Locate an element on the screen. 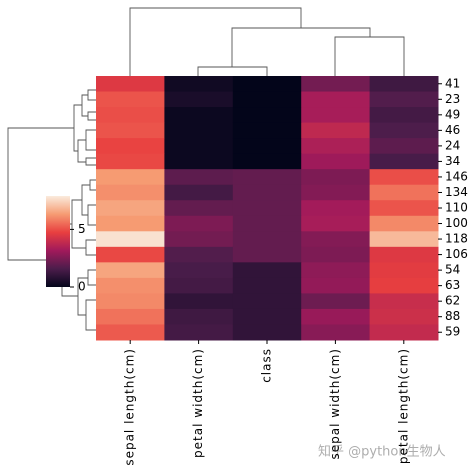  y-tick-label: 146 is located at coordinates (456, 176).